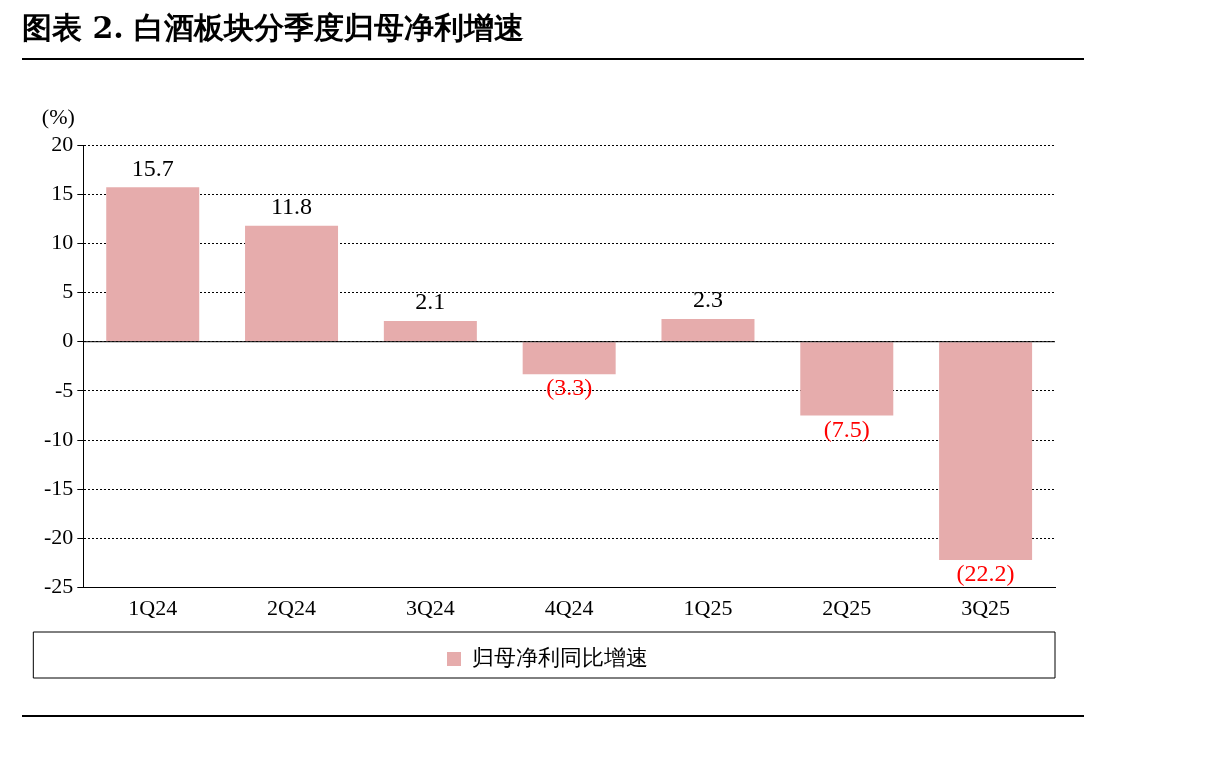  I want to click on y-tick-label: 5, so click(68, 291).